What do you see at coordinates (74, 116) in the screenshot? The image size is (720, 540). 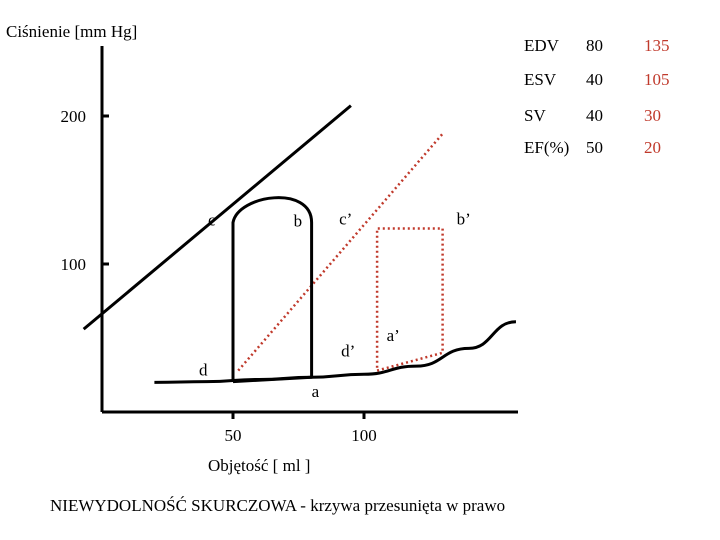 I see `y-tick-label: 200` at bounding box center [74, 116].